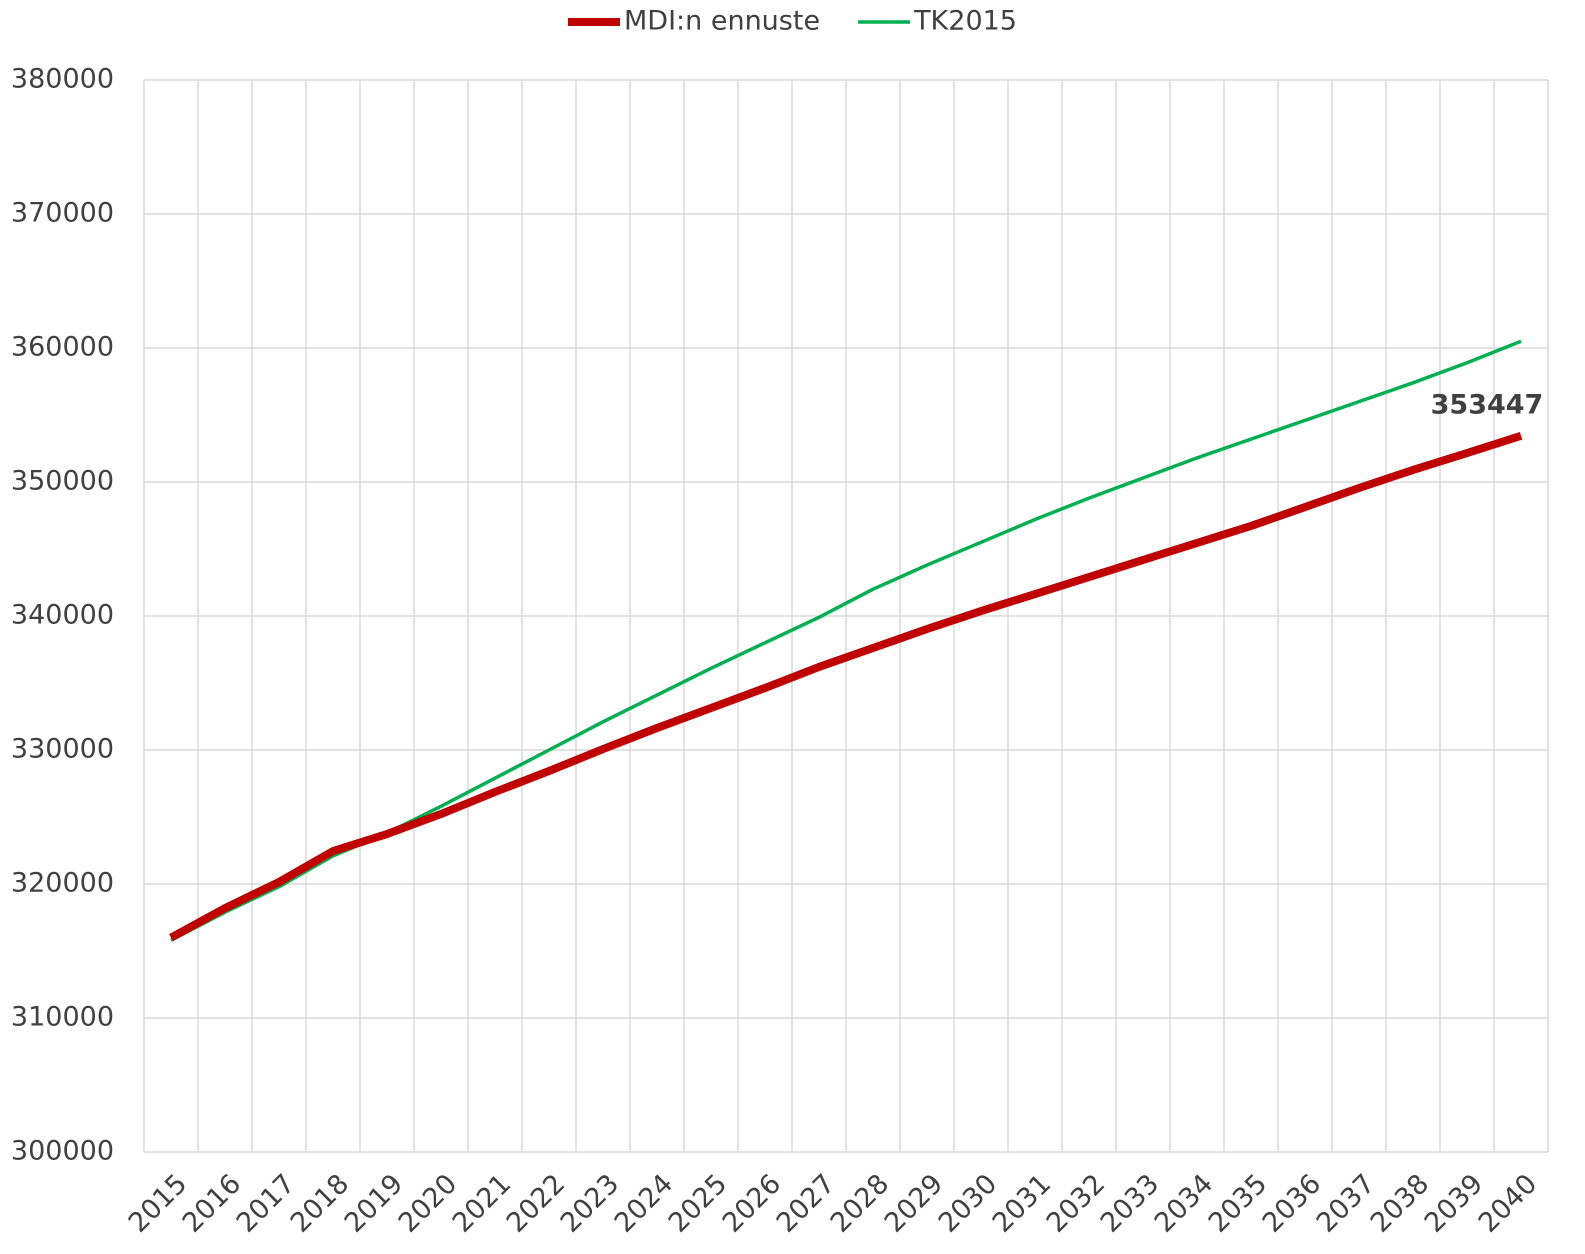 This screenshot has height=1254, width=1585. What do you see at coordinates (266, 1203) in the screenshot?
I see `x-tick-label: 2017` at bounding box center [266, 1203].